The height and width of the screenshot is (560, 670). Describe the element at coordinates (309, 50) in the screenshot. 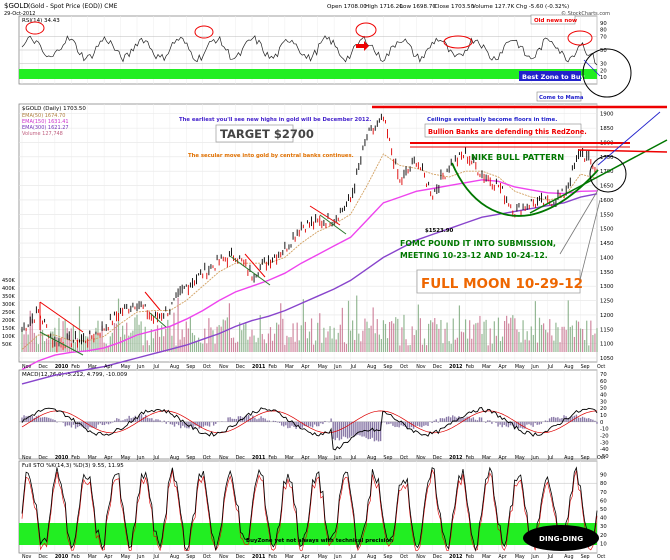

I see `rsi-line` at that location.